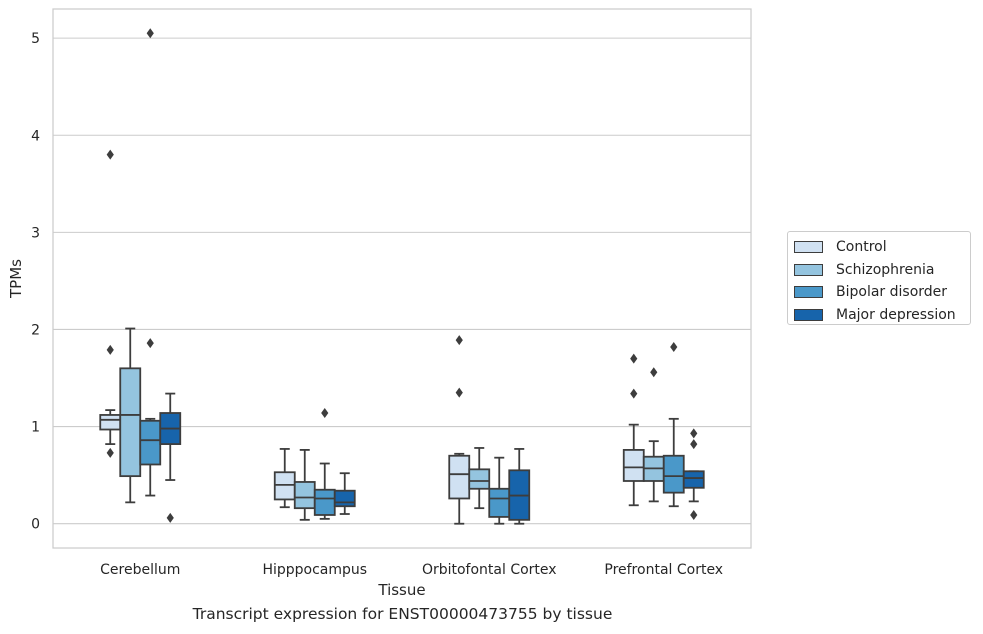  What do you see at coordinates (35, 136) in the screenshot?
I see `y-tick-label: 4` at bounding box center [35, 136].